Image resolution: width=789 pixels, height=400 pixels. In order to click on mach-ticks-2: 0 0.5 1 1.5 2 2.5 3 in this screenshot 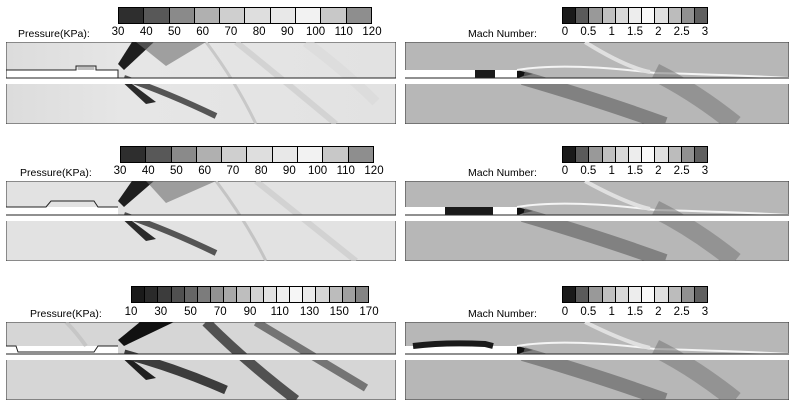, I will do `click(635, 172)`.